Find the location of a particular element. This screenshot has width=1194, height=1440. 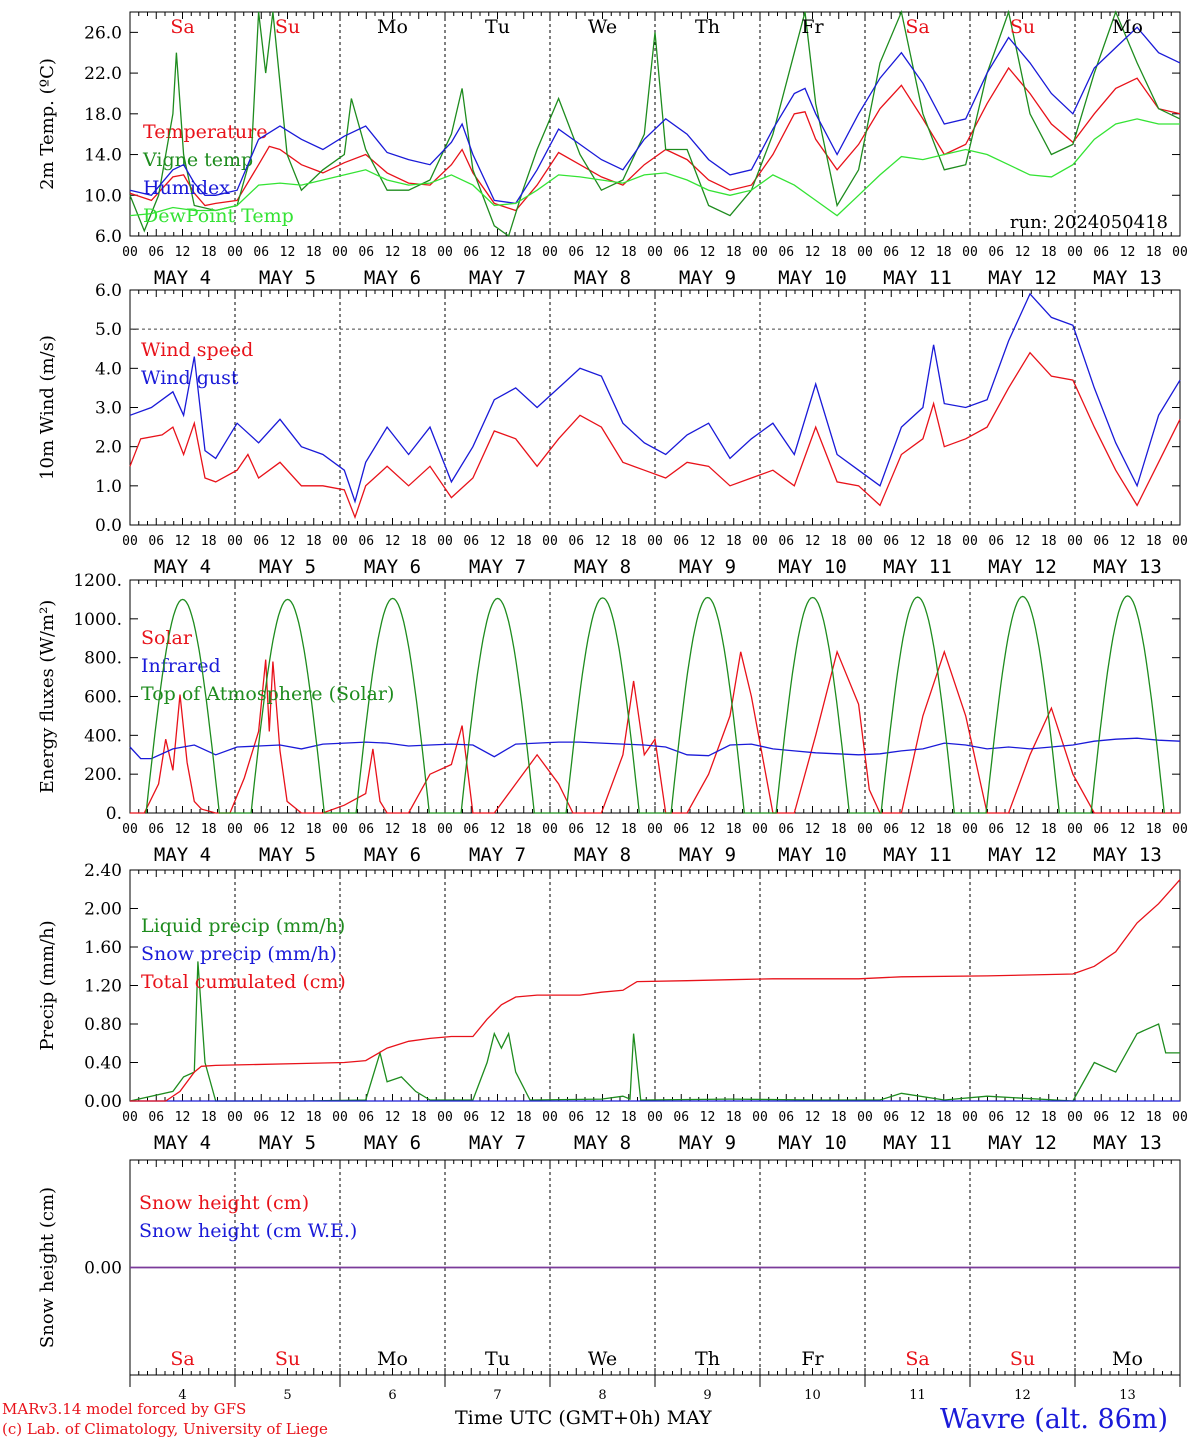

date-label: MAY 5 is located at coordinates (287, 855).